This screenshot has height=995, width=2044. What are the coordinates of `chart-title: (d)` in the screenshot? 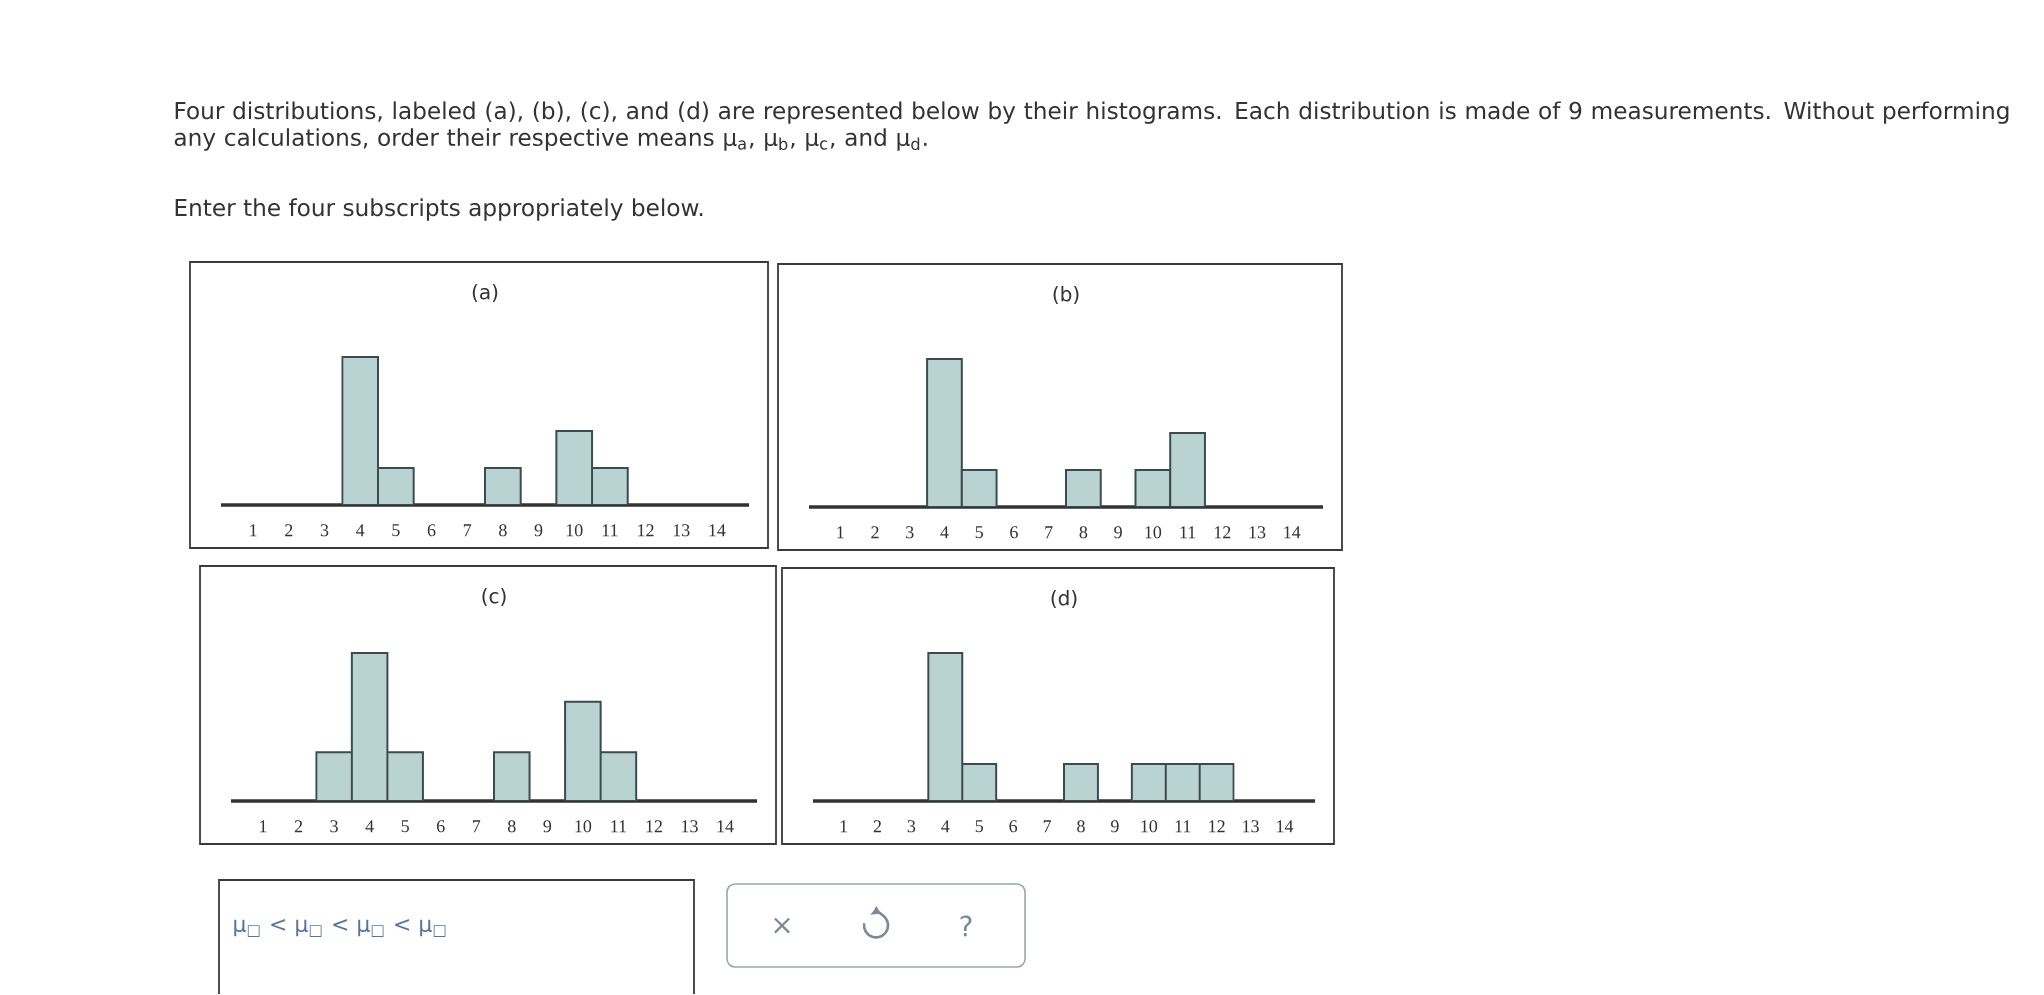 It's located at (1064, 599).